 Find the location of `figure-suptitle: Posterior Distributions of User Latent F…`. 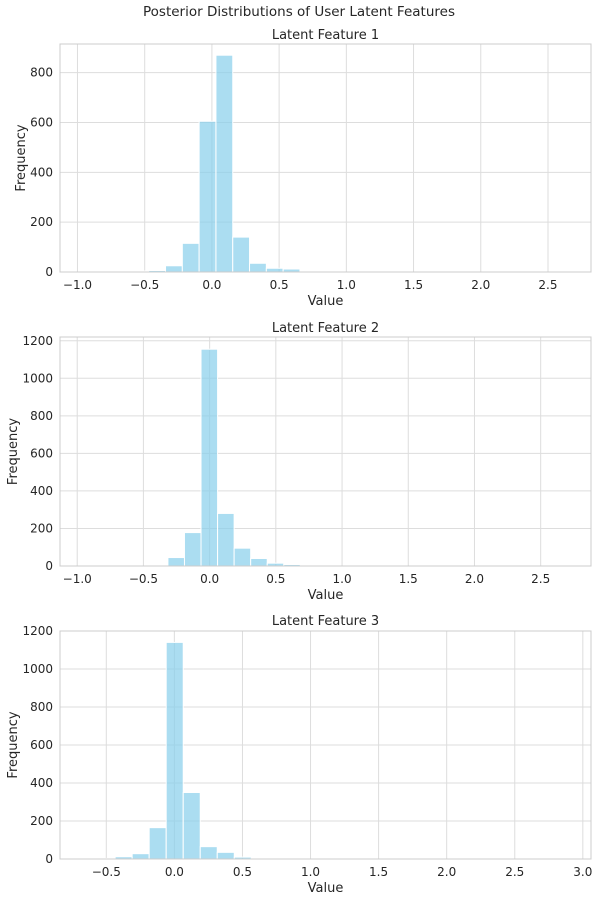

figure-suptitle: Posterior Distributions of User Latent F… is located at coordinates (299, 12).